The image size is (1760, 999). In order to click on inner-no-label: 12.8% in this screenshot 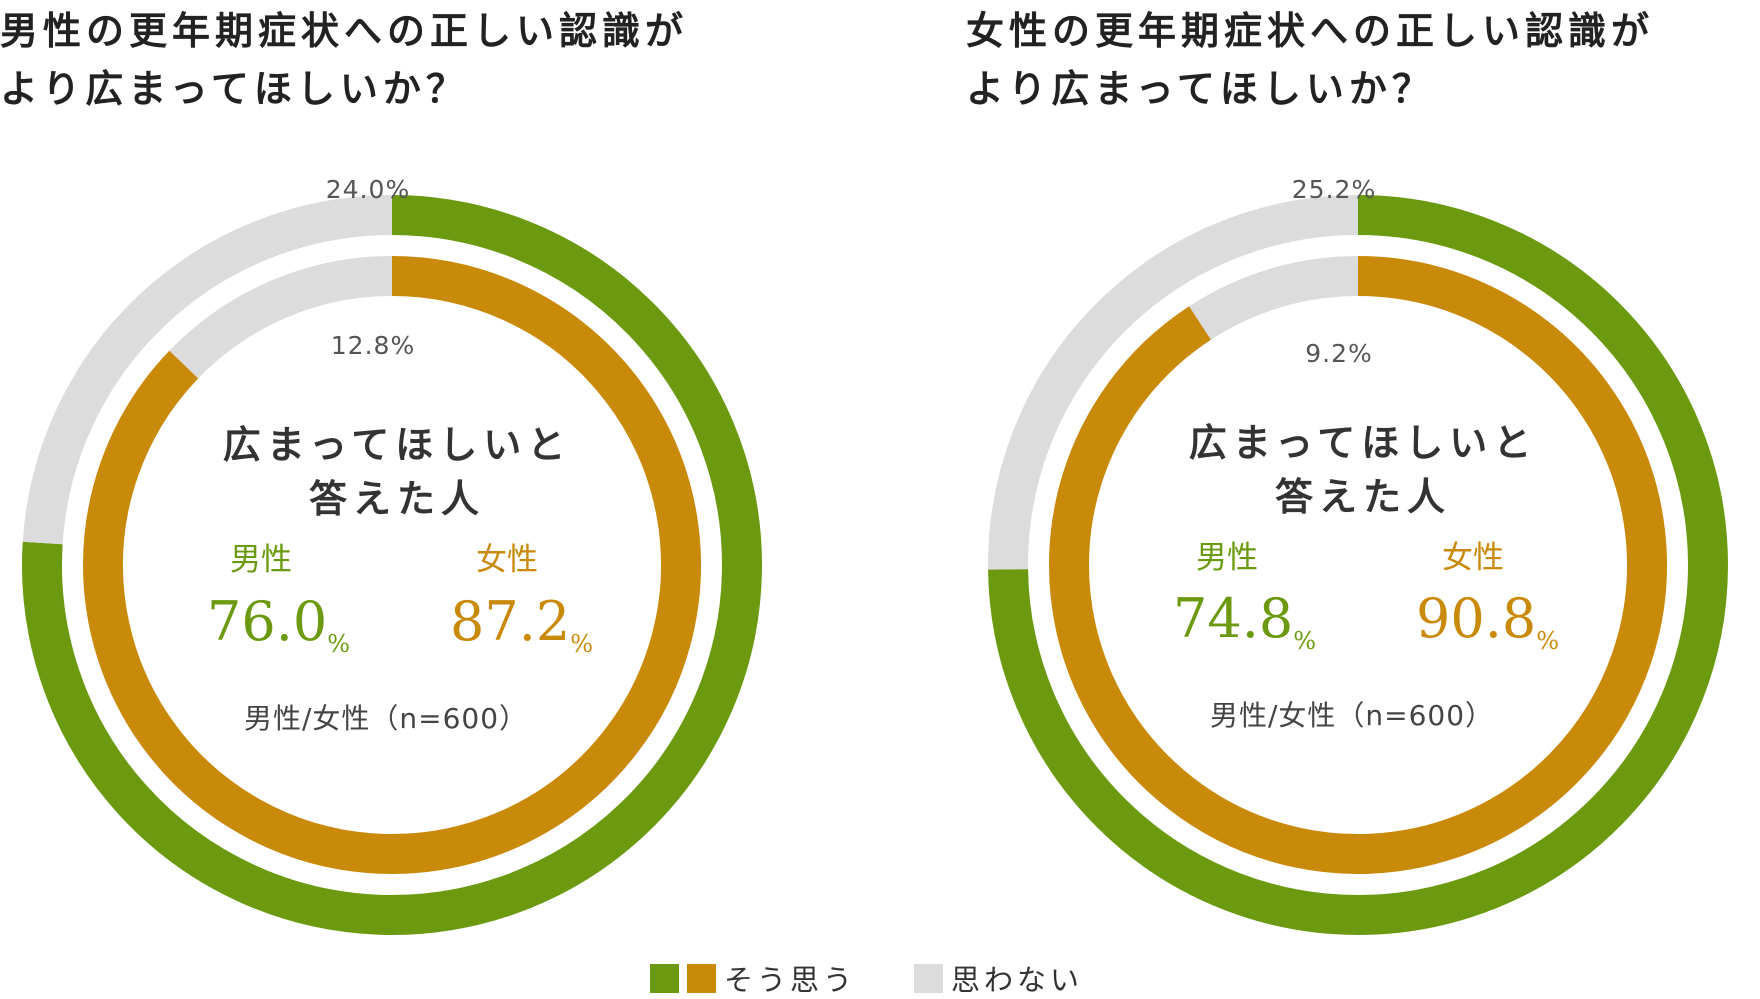, I will do `click(373, 345)`.